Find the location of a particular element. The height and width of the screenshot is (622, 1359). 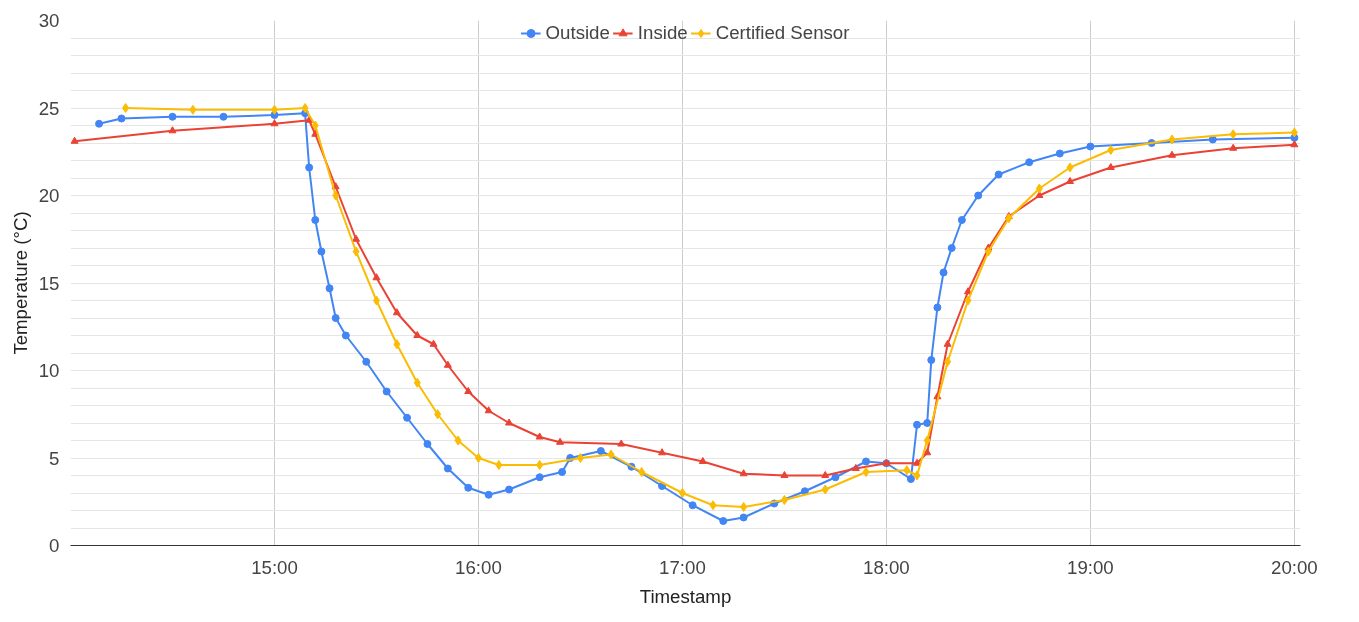

y-tick-label: 0 is located at coordinates (54, 545).